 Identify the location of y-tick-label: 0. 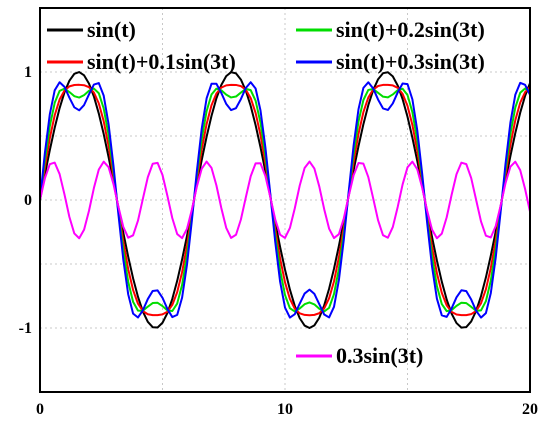
(28, 200).